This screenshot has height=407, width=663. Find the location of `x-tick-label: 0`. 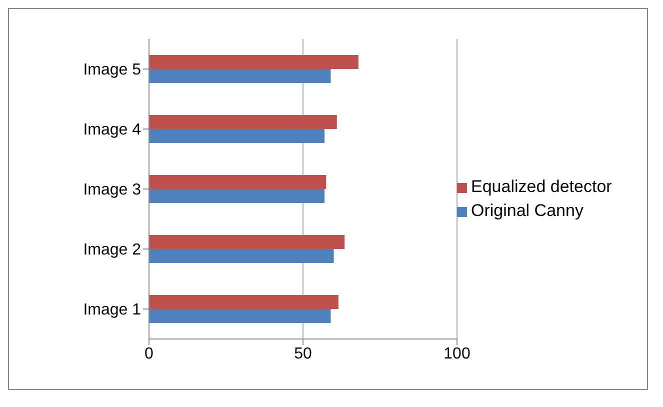

x-tick-label: 0 is located at coordinates (149, 353).